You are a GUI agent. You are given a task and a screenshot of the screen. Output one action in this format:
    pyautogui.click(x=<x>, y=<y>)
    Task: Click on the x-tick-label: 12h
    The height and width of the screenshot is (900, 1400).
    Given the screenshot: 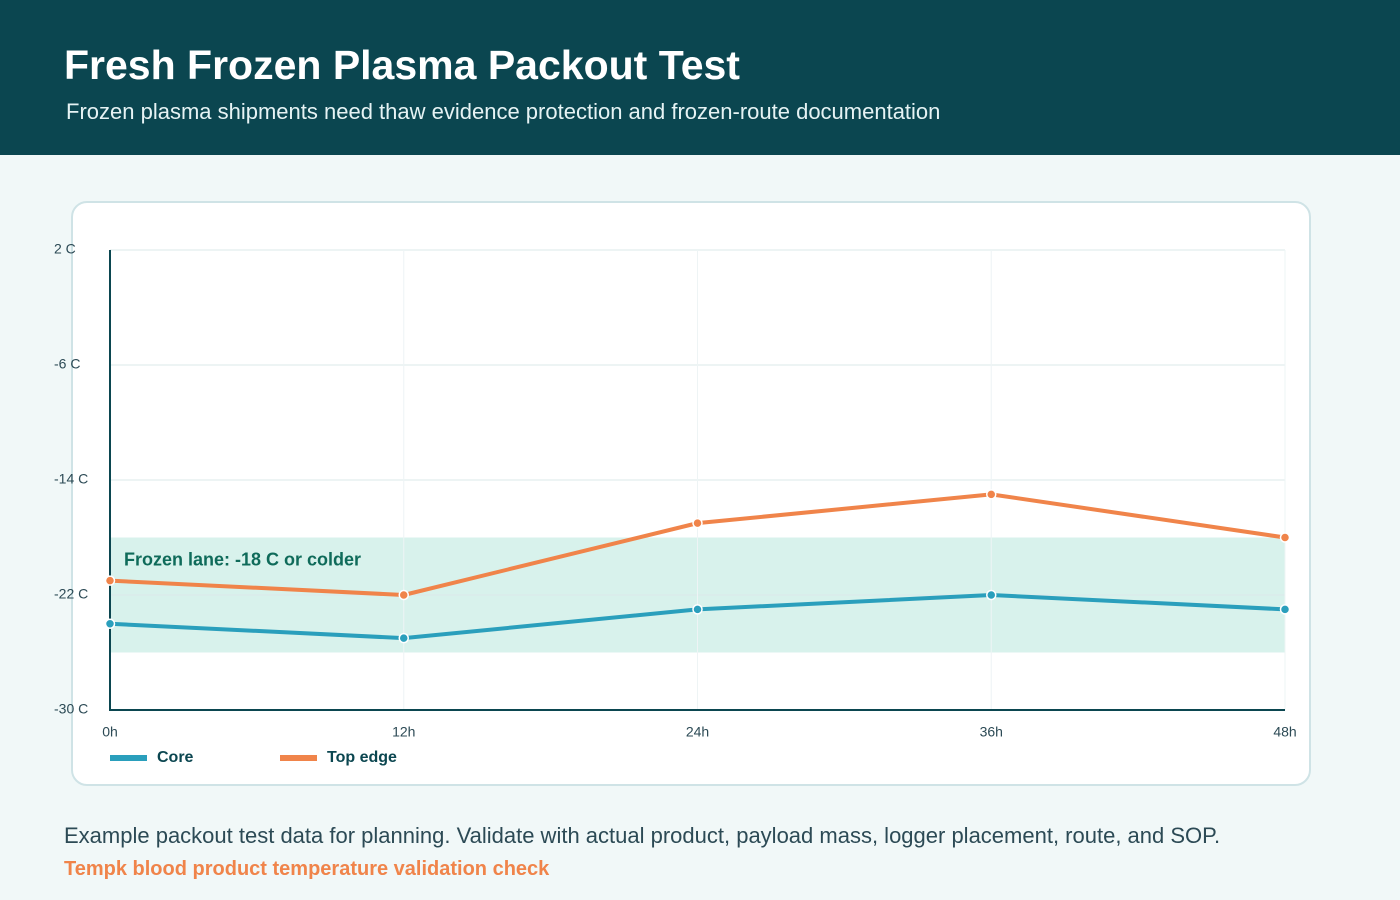 What is the action you would take?
    pyautogui.click(x=403, y=732)
    